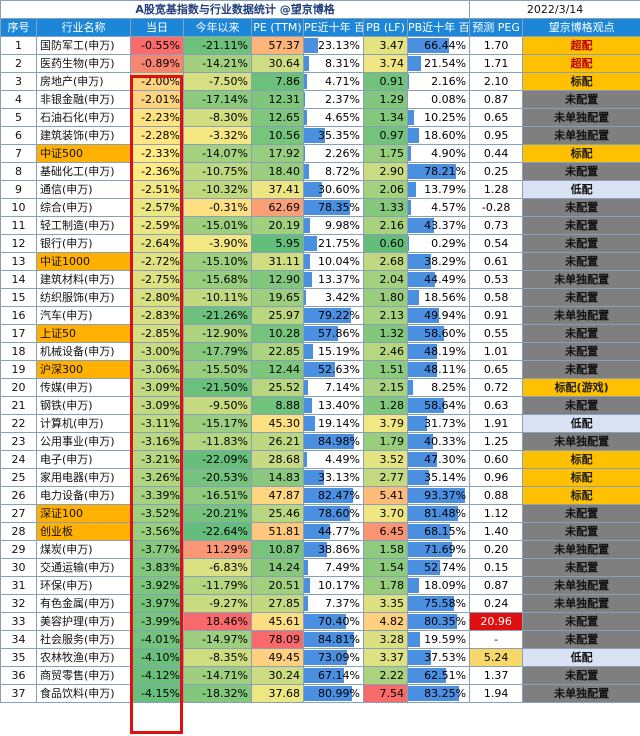 This screenshot has width=640, height=736. Describe the element at coordinates (385, 369) in the screenshot. I see `row-pb: 1.51` at that location.